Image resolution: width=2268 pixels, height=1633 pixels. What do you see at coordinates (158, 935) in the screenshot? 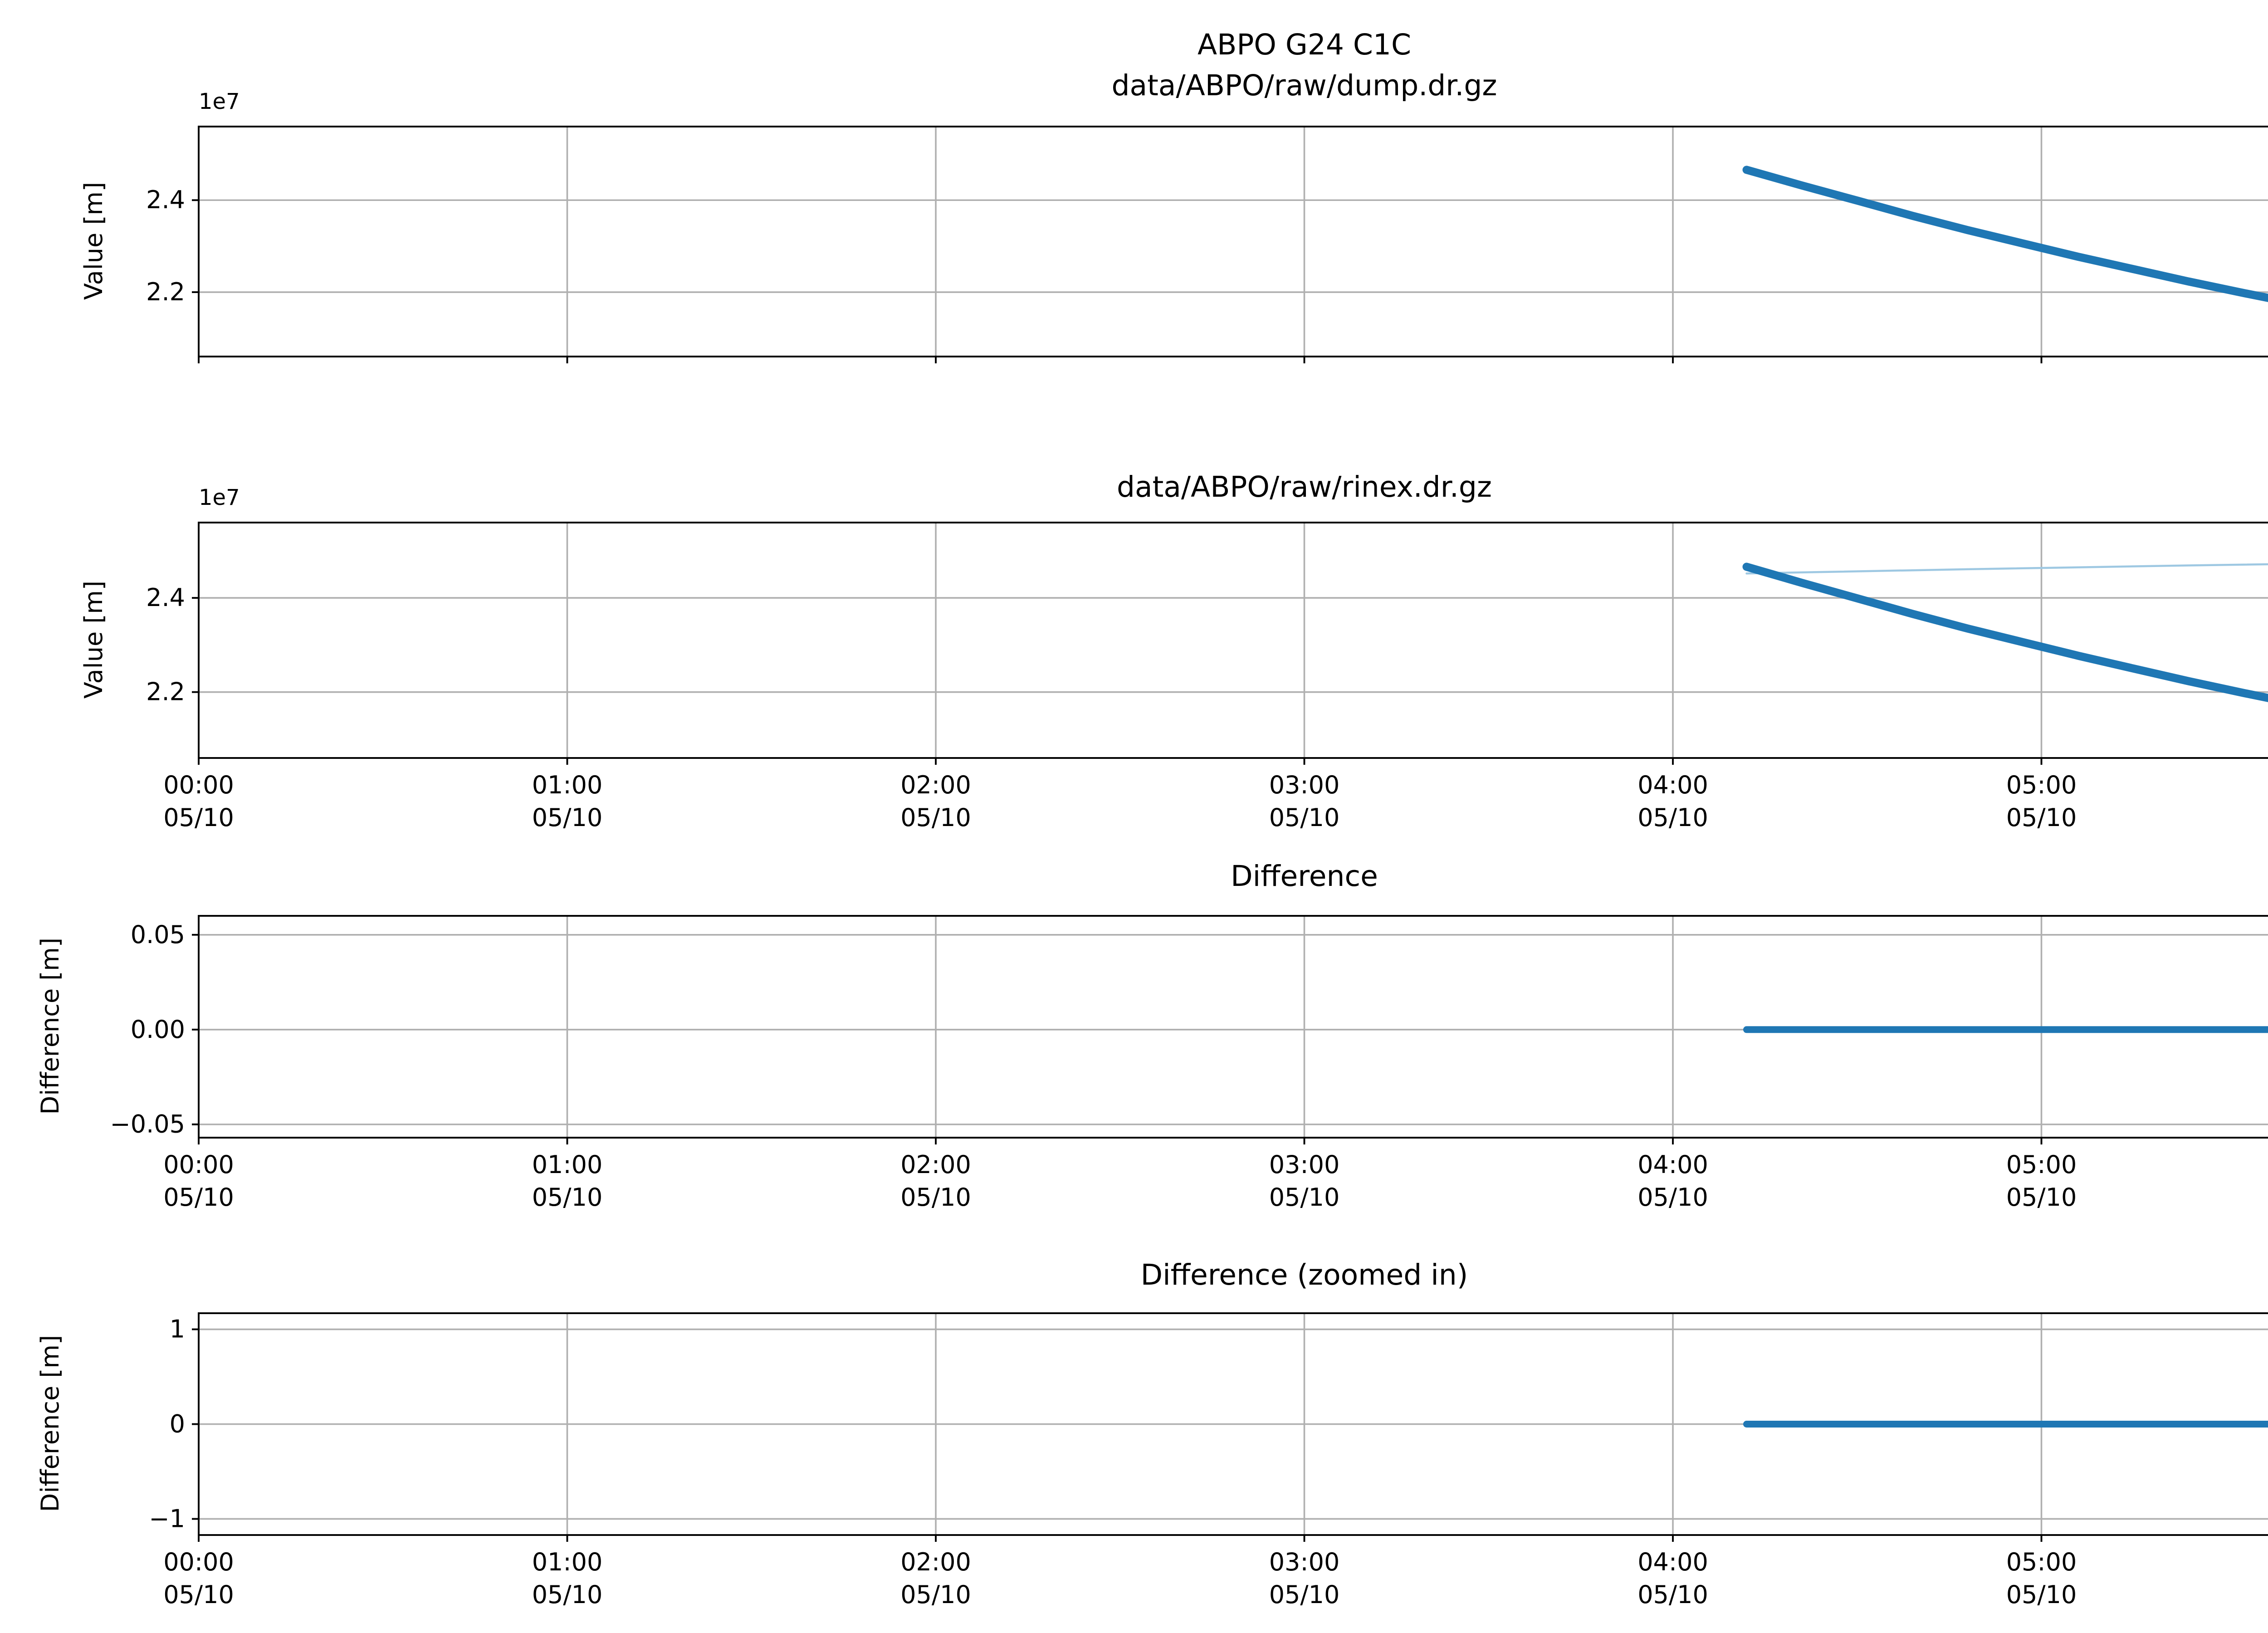
I see `y-tick-label: 0.05` at bounding box center [158, 935].